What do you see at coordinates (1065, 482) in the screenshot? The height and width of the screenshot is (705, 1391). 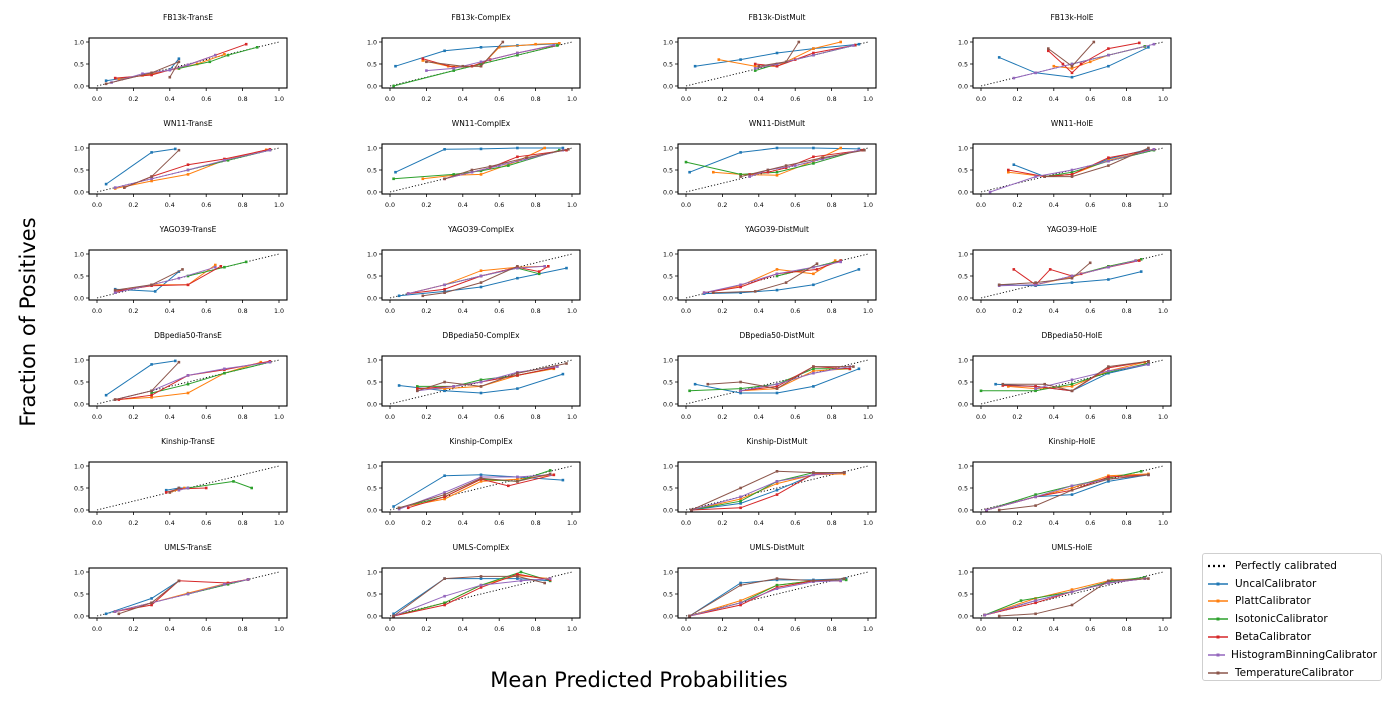 I see `subplot-Kinship-HolE: Kinship-HolE 0.0 0.2 0.4 0.6 0.8 1.0 0.0 0.5 1.0` at bounding box center [1065, 482].